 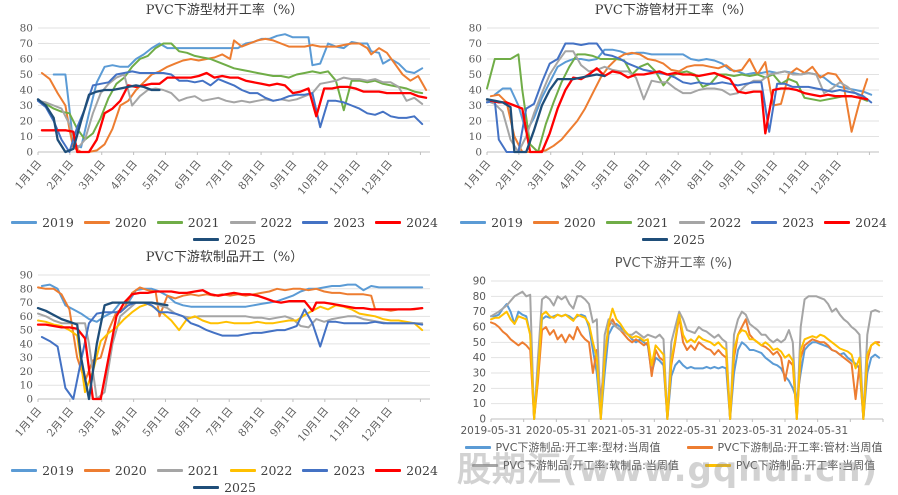 What do you see at coordinates (555, 431) in the screenshot?
I see `x-tick-label: 2020-05-31` at bounding box center [555, 431].